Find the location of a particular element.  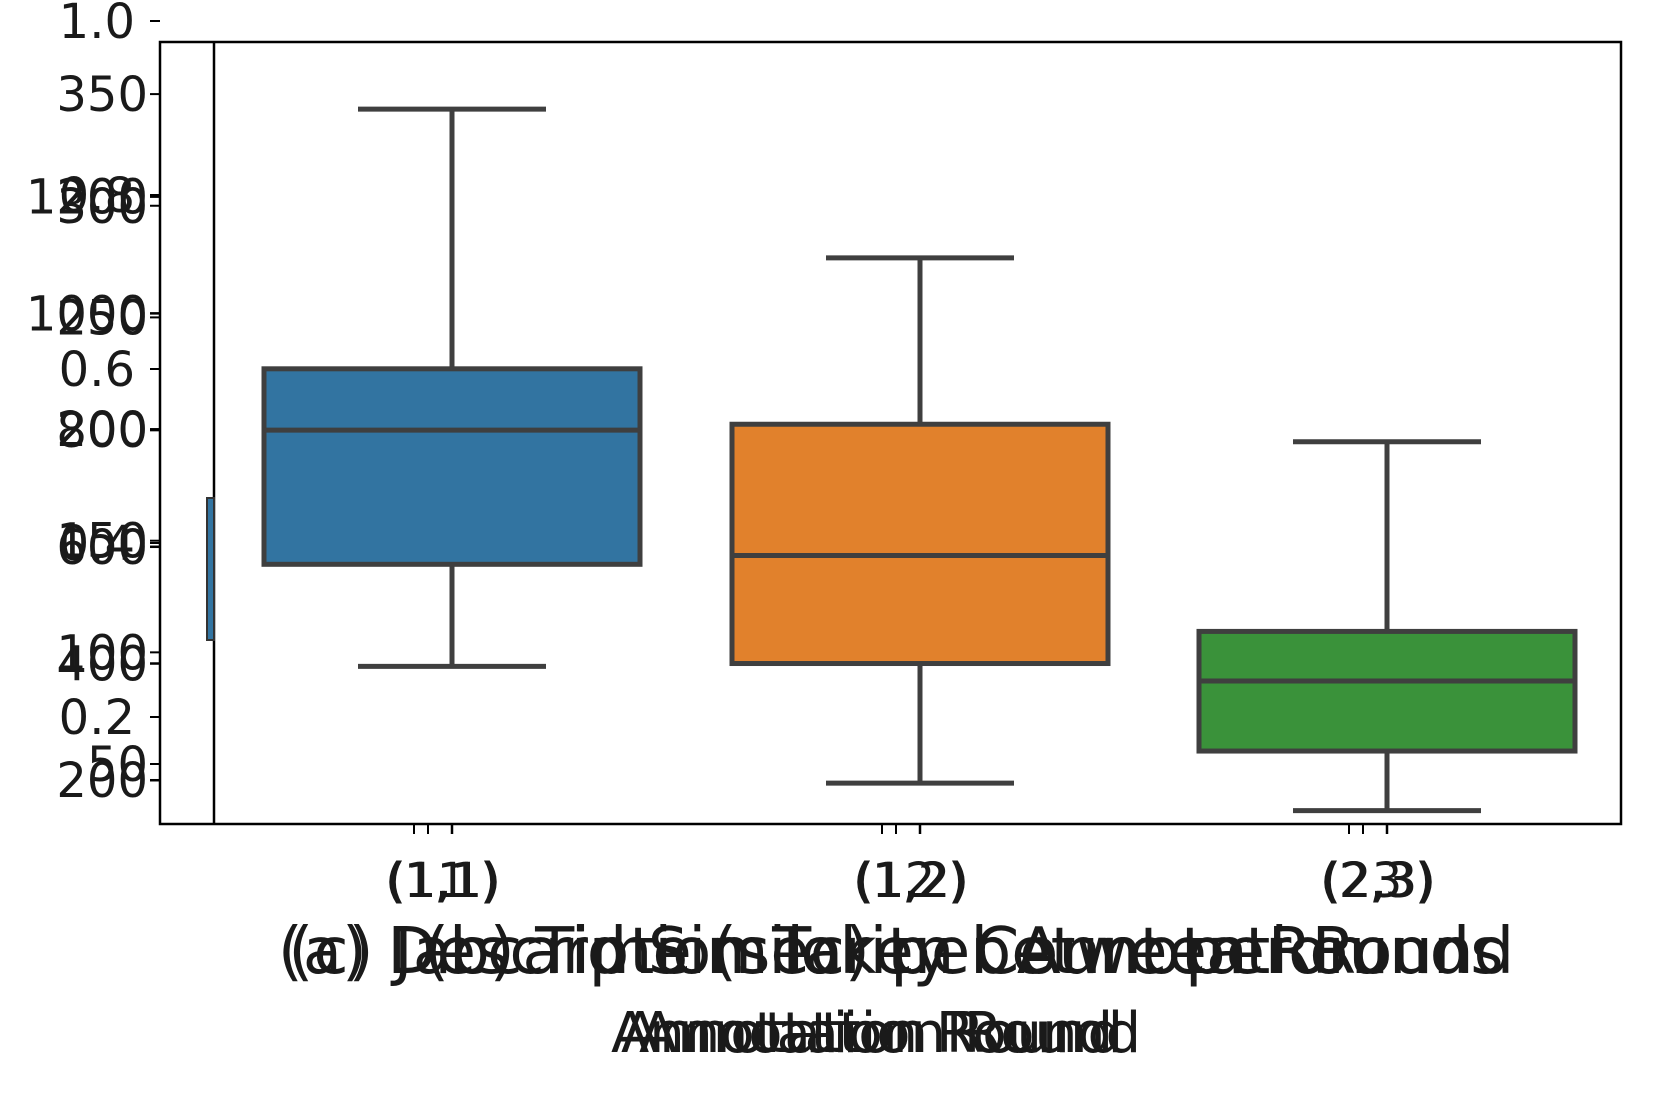

y-tick-label-a: 150 is located at coordinates (102, 542).